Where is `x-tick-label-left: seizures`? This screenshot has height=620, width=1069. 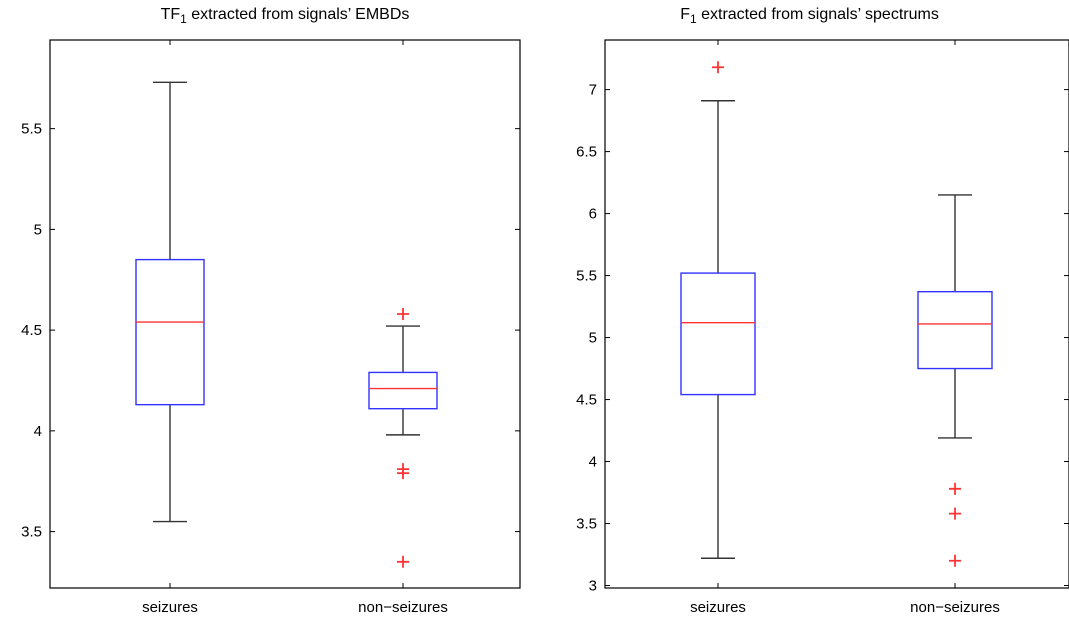 x-tick-label-left: seizures is located at coordinates (170, 607).